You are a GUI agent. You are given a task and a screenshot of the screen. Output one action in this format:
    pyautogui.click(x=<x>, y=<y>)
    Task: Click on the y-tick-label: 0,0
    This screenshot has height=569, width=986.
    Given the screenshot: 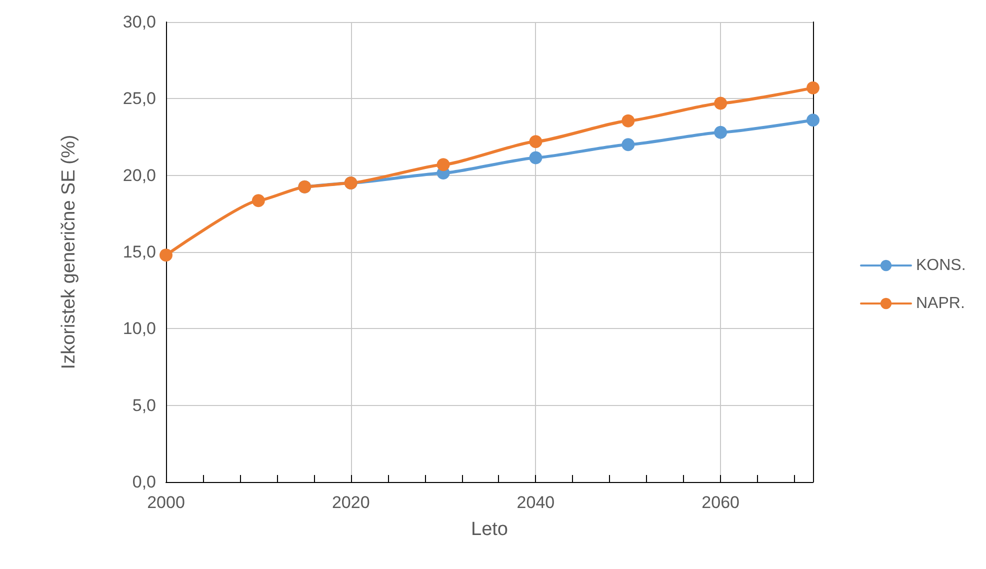 What is the action you would take?
    pyautogui.click(x=144, y=482)
    